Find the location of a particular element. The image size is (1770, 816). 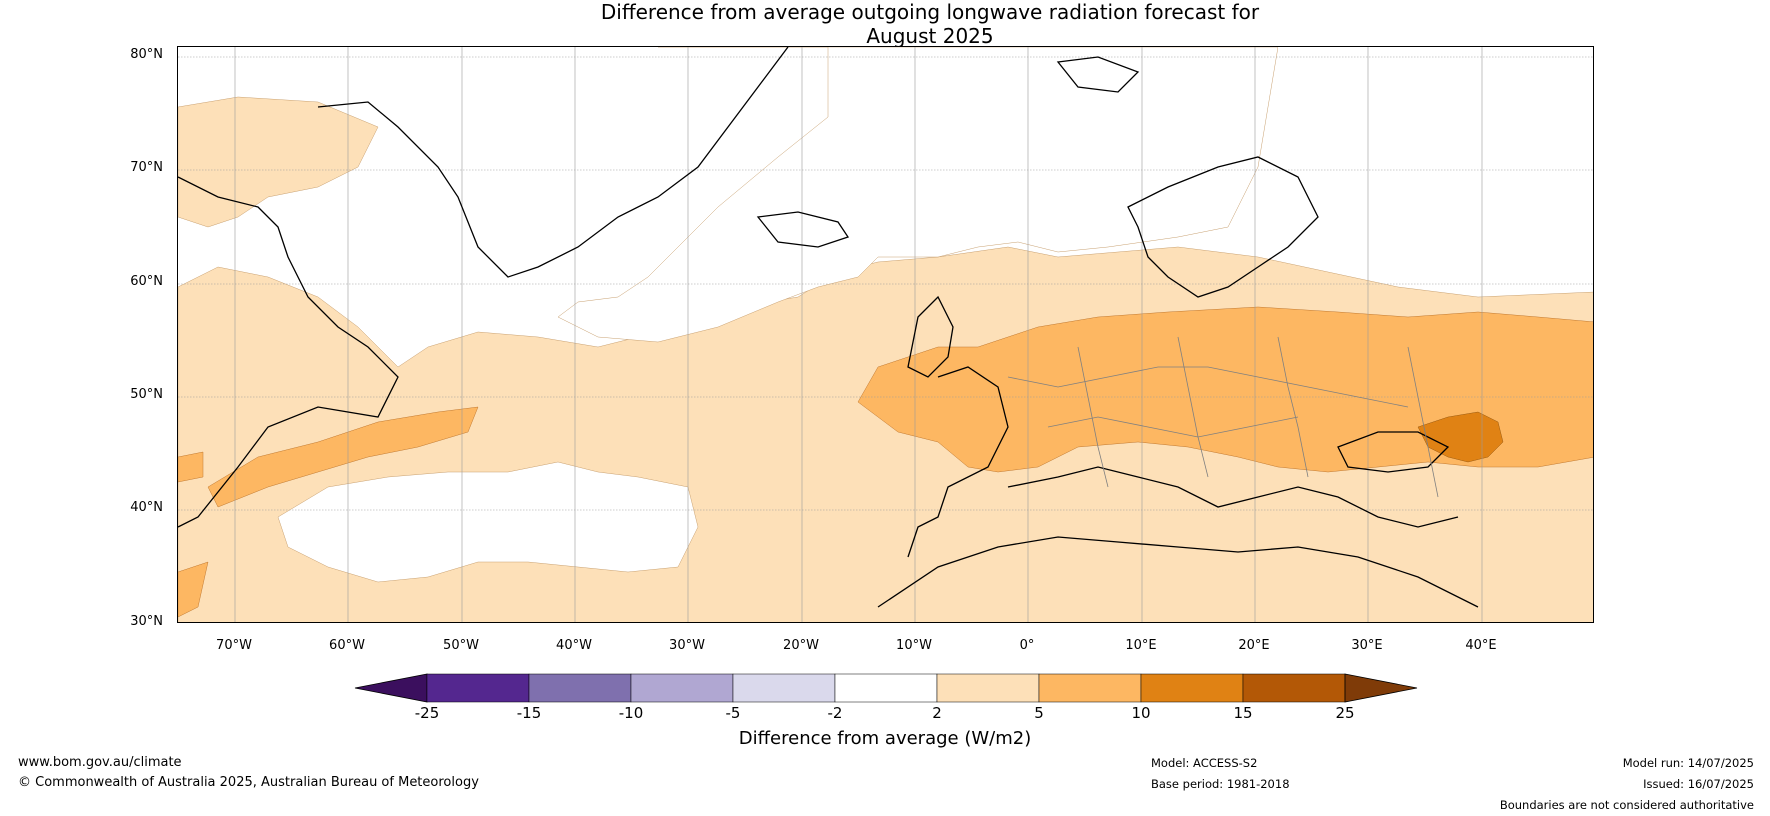

coastline-iceland is located at coordinates (803, 229).